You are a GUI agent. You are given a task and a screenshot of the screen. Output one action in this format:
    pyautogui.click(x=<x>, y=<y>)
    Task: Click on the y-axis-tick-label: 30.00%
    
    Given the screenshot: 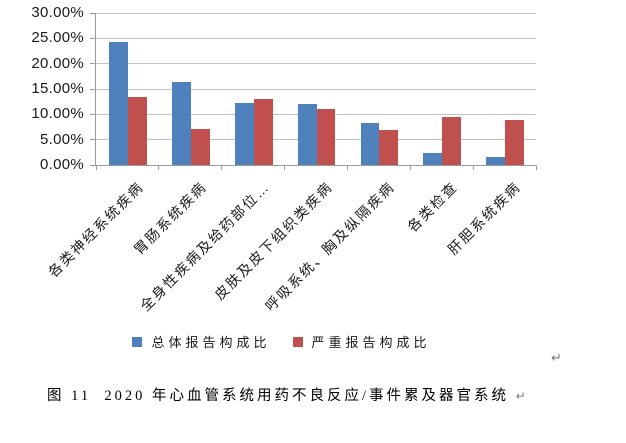 What is the action you would take?
    pyautogui.click(x=57, y=12)
    